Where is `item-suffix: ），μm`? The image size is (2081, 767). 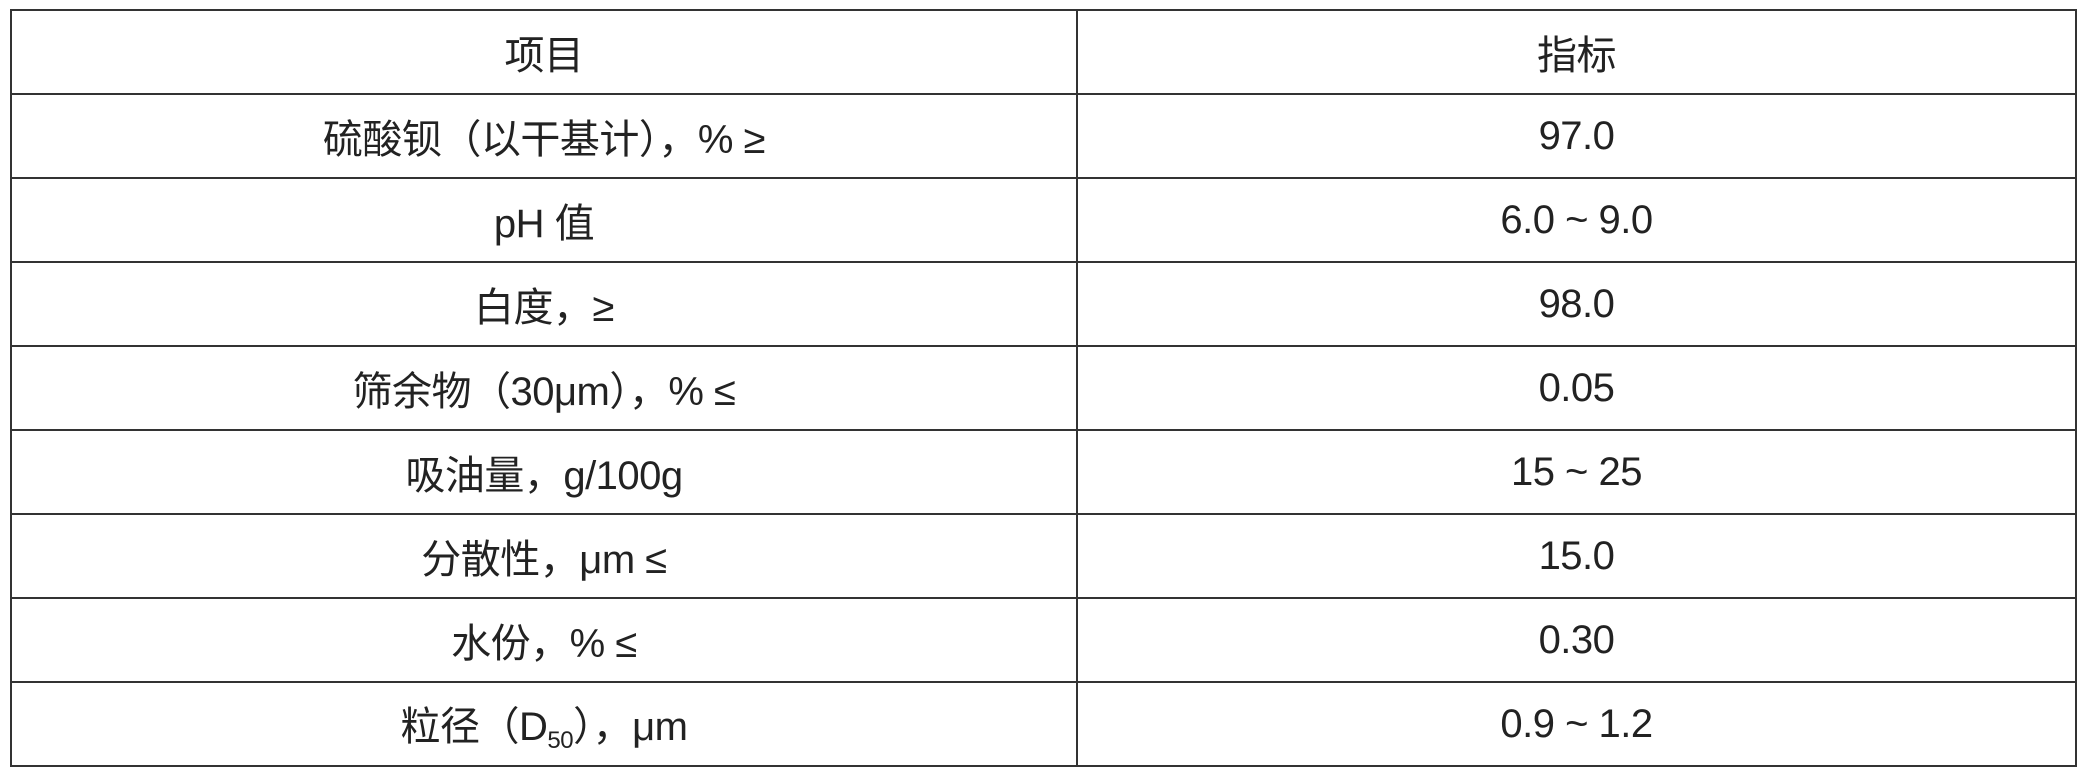 item-suffix: ），μm is located at coordinates (630, 726).